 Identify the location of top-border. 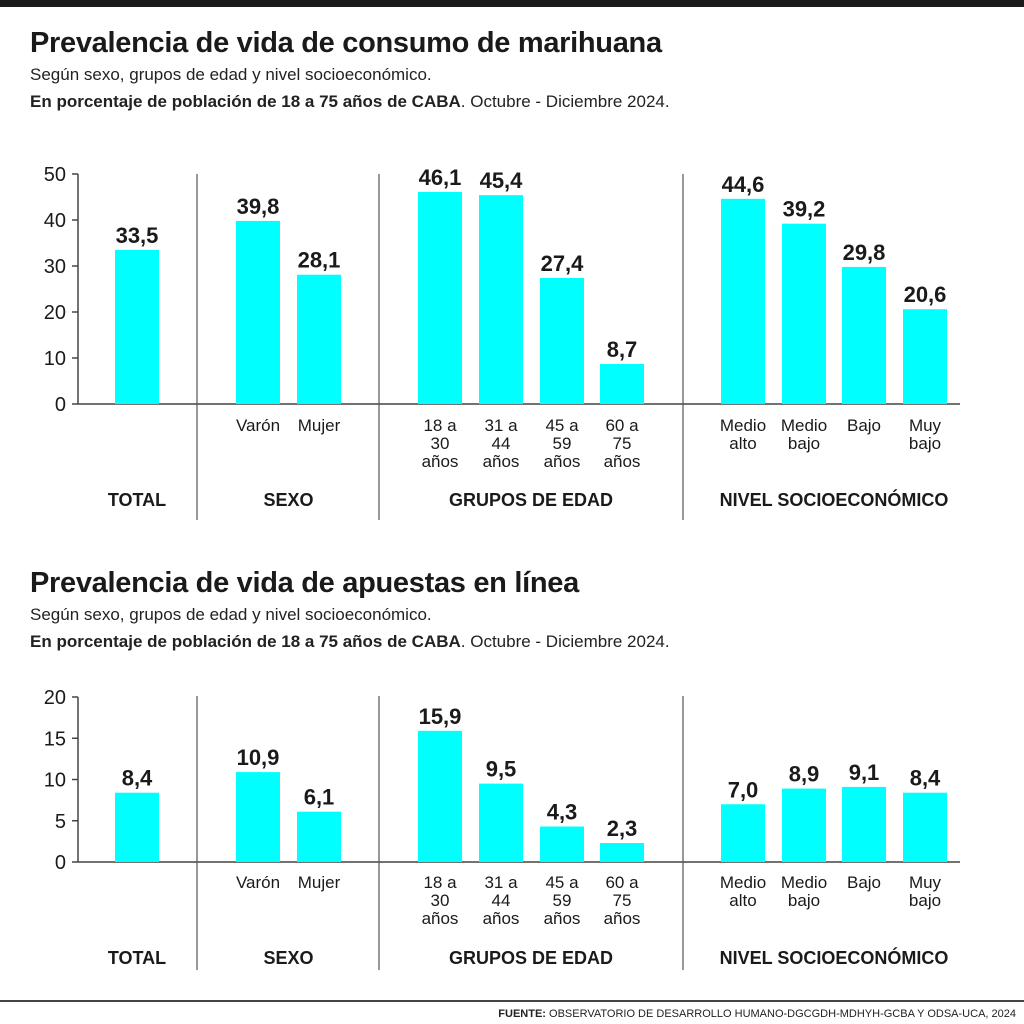
(512, 3).